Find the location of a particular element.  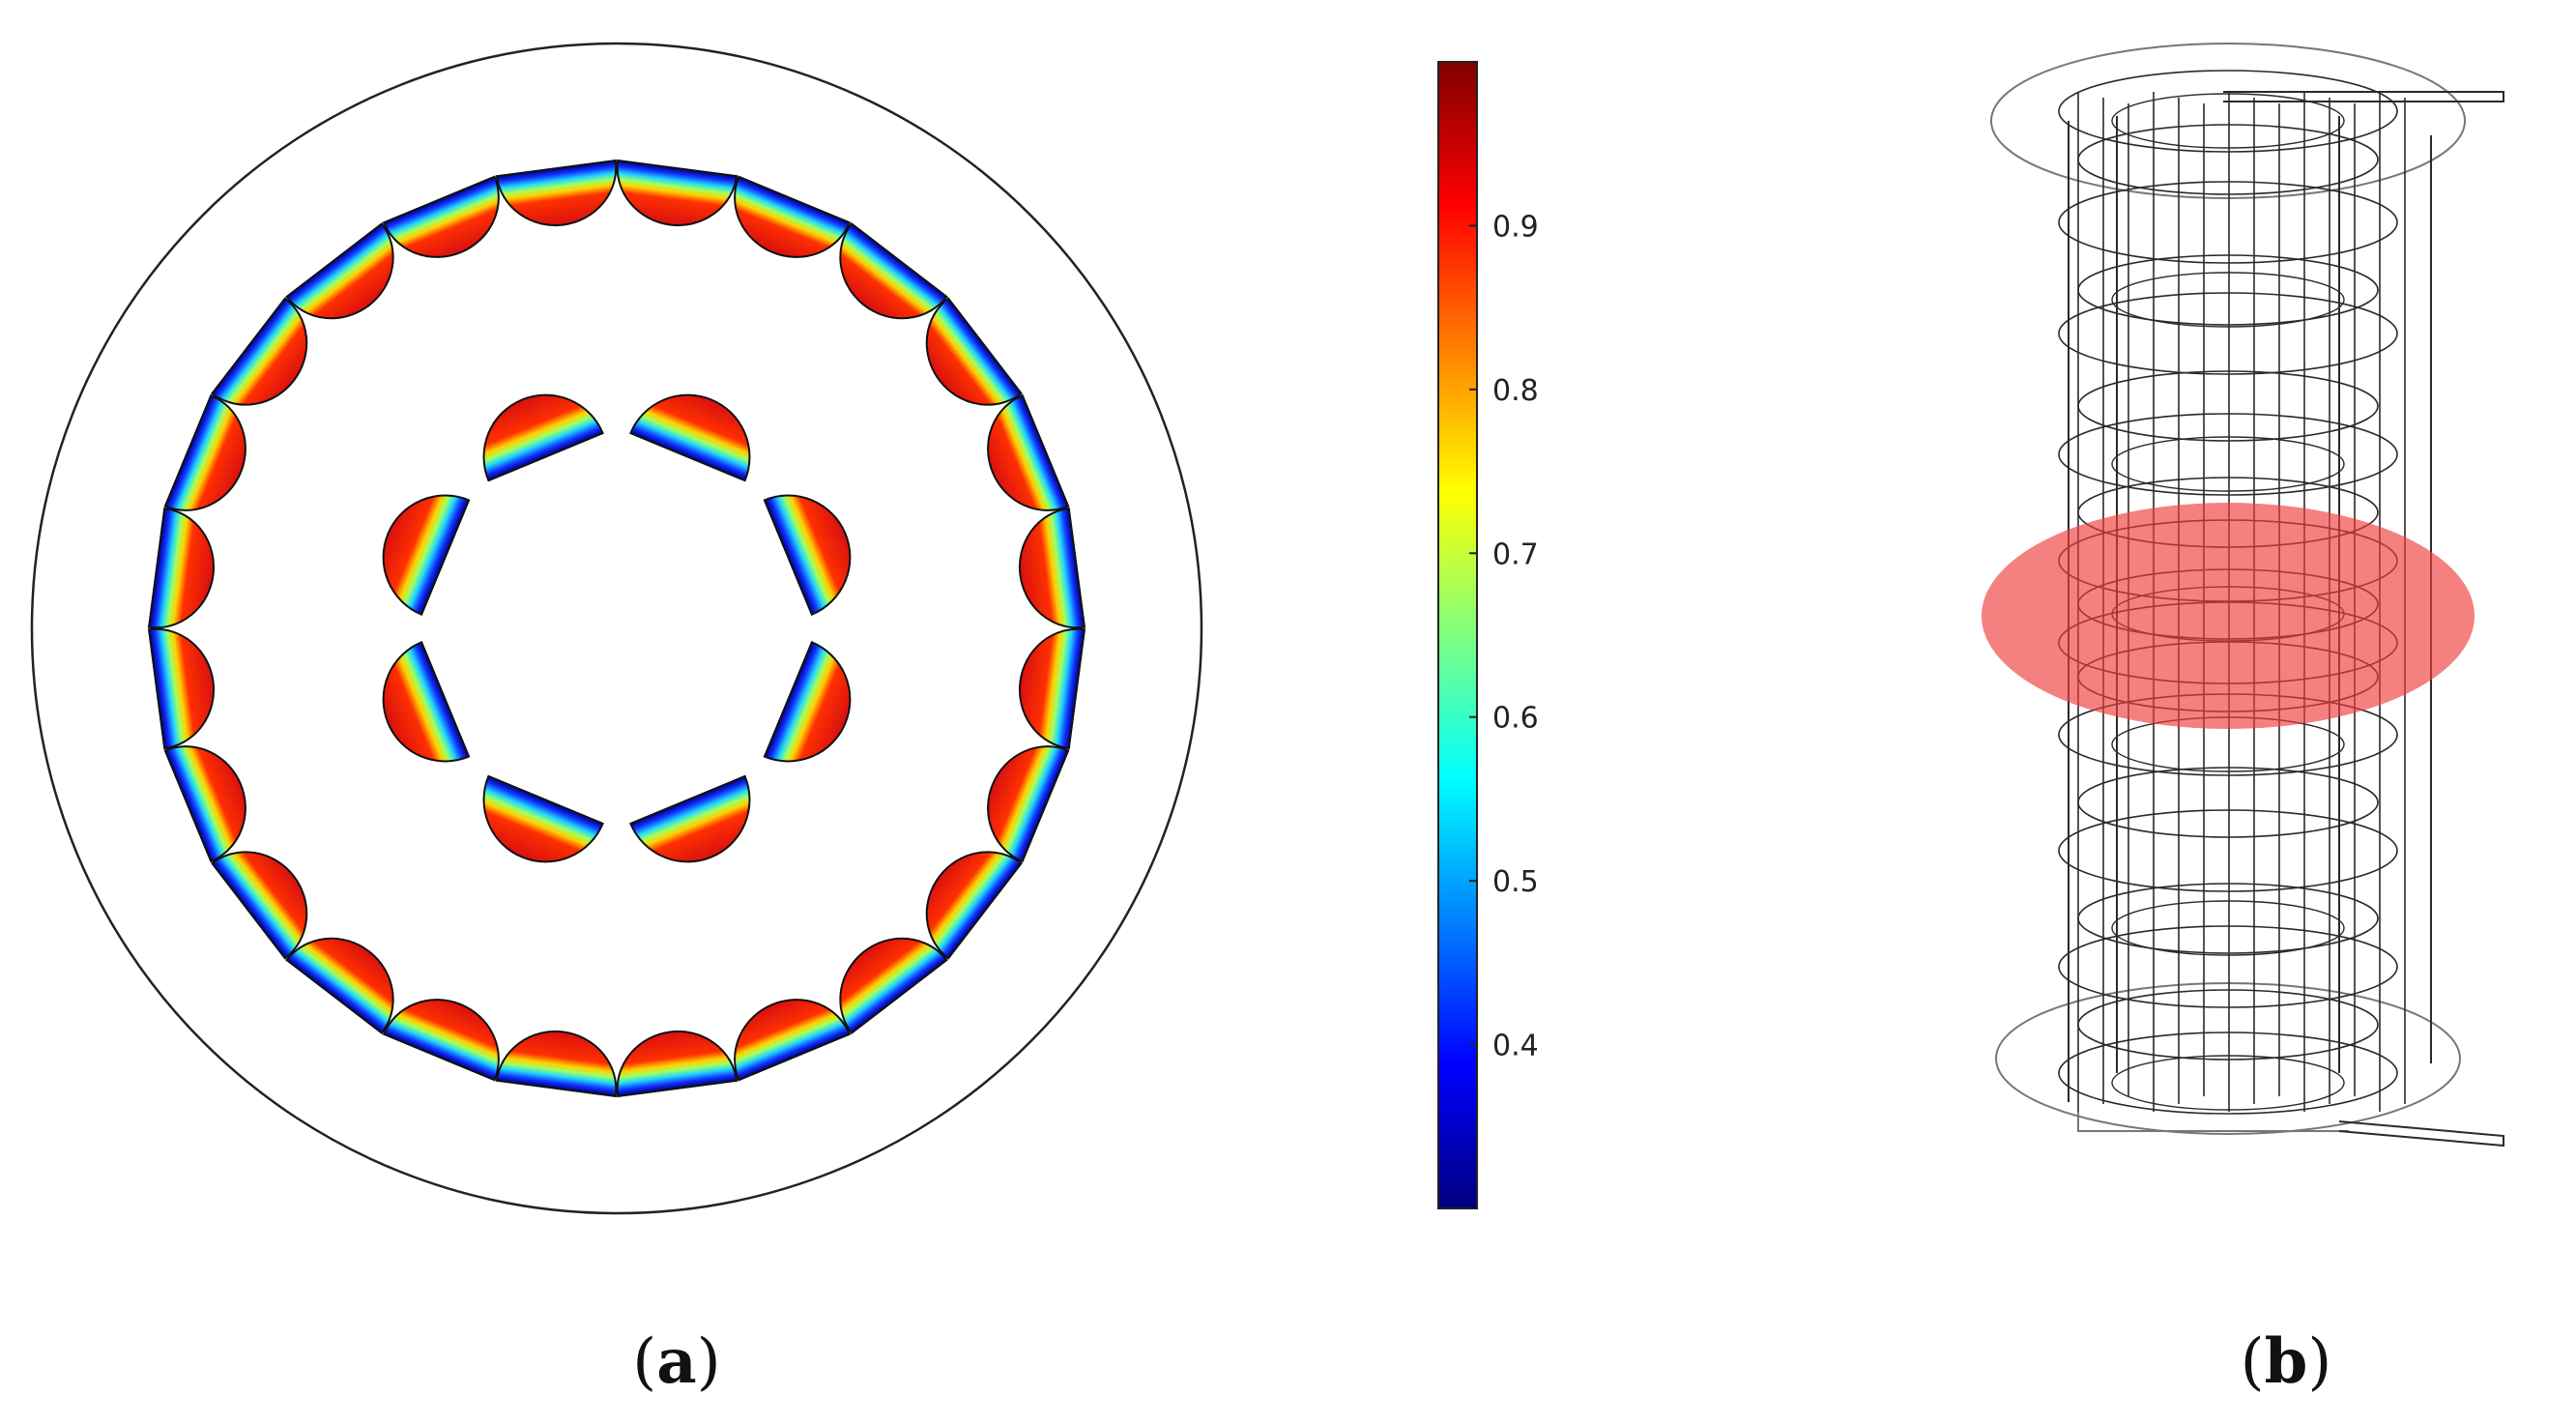

caption-a: (a) is located at coordinates (676, 1361).